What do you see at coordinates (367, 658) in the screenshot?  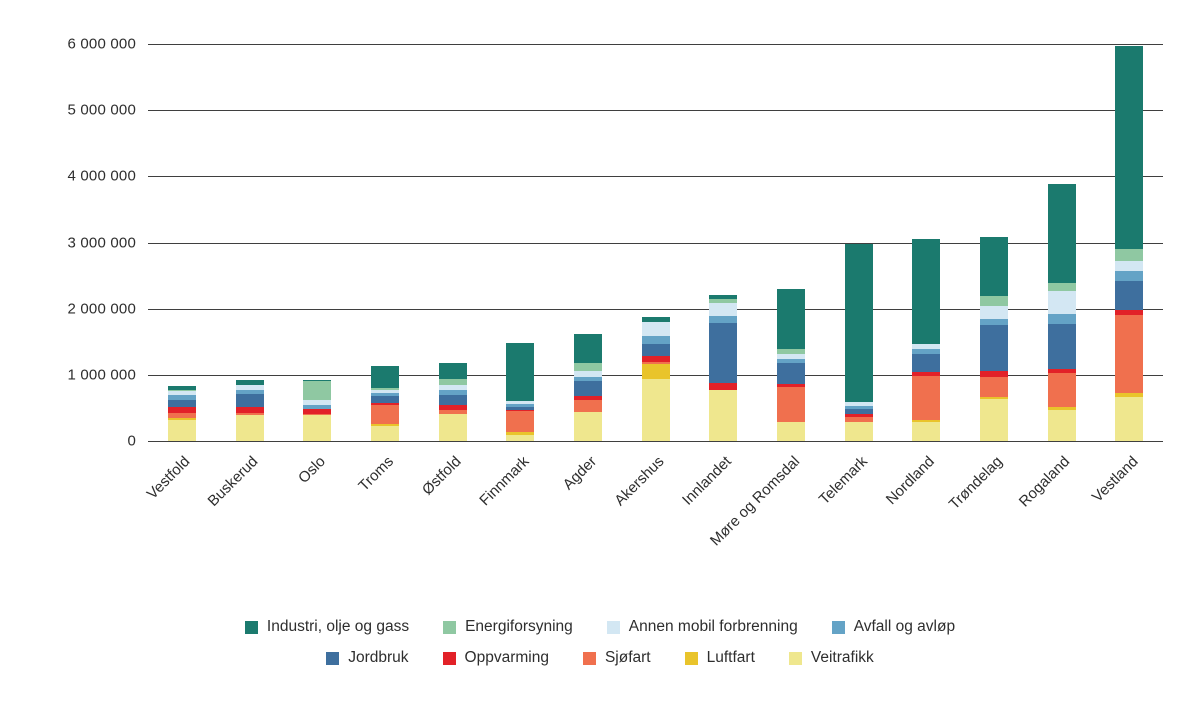 I see `legend-item-jordbruk: Jordbruk` at bounding box center [367, 658].